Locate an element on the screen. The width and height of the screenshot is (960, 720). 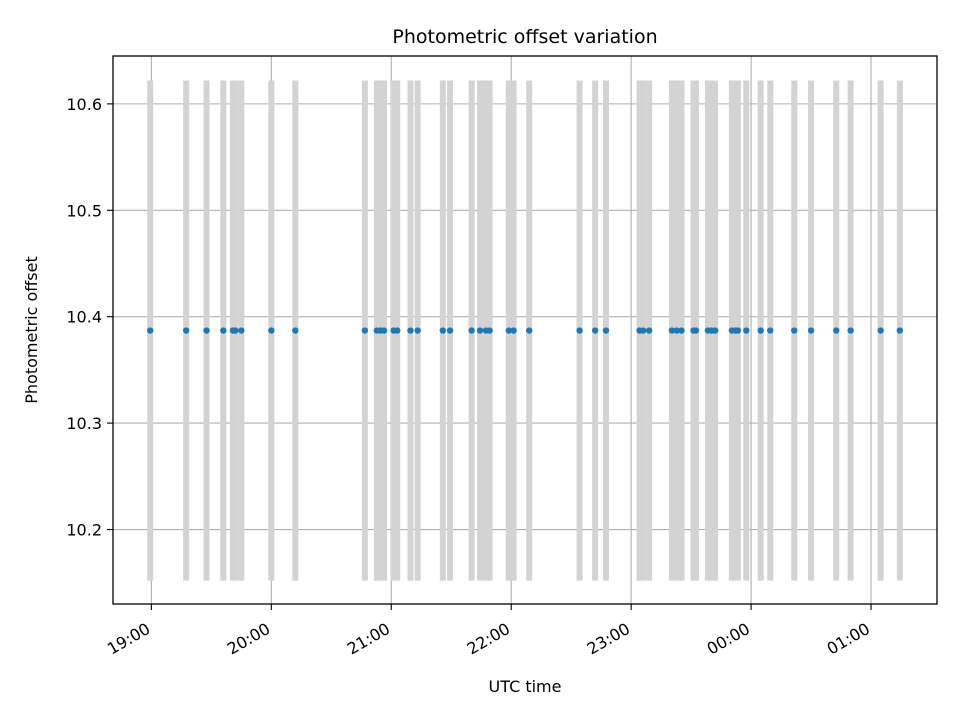
data-points is located at coordinates (525, 330).